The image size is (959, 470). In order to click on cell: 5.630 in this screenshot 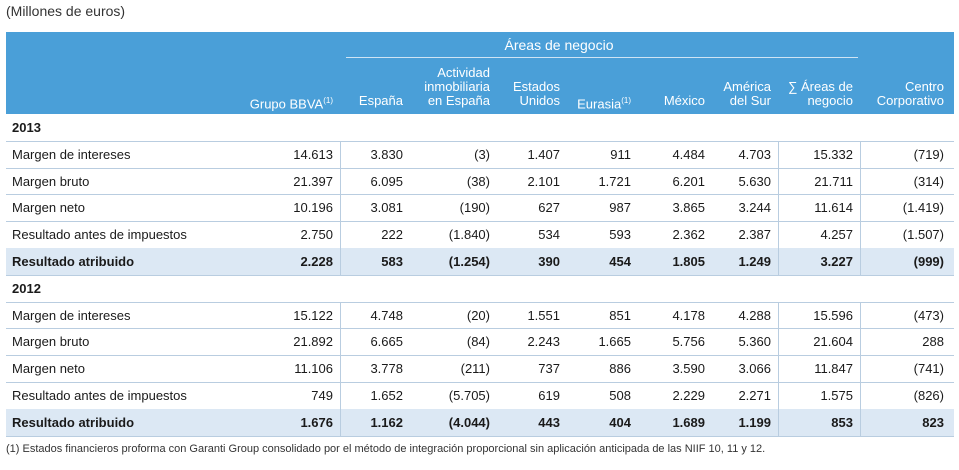, I will do `click(754, 181)`.